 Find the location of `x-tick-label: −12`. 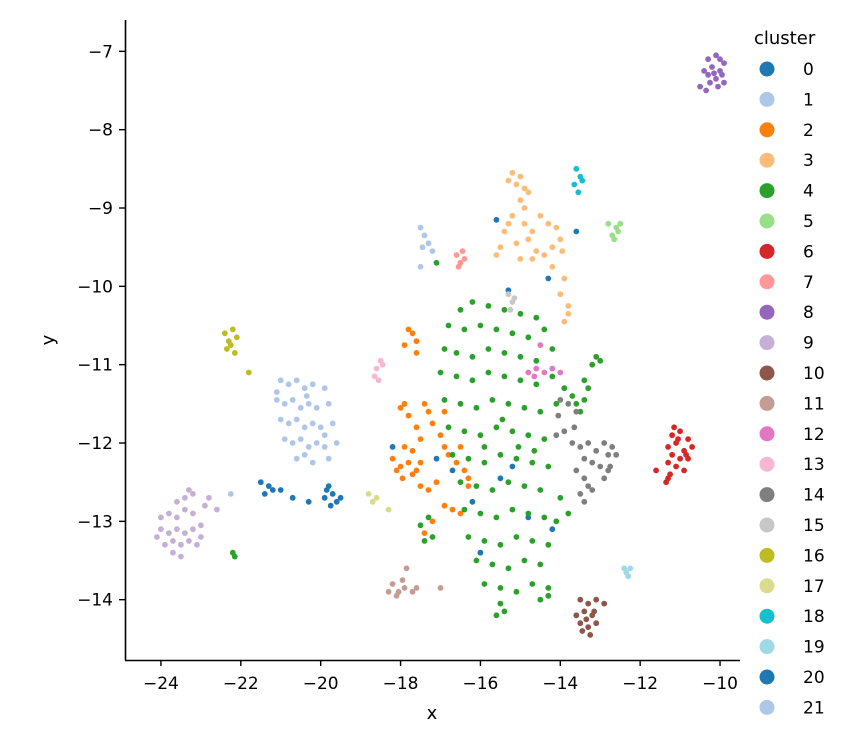

x-tick-label: −12 is located at coordinates (640, 684).